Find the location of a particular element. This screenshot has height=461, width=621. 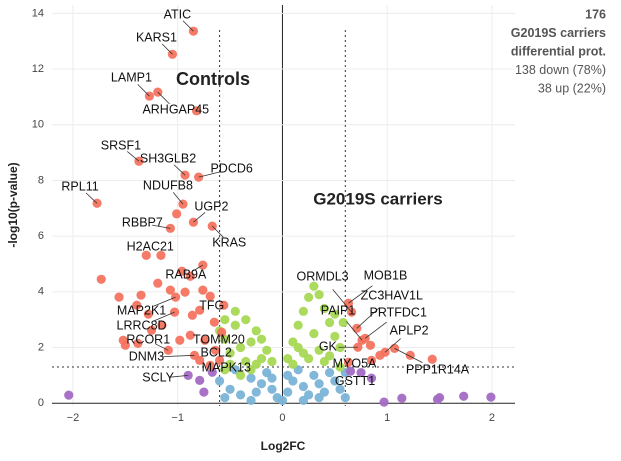

point-label: H2AC21 is located at coordinates (150, 247).